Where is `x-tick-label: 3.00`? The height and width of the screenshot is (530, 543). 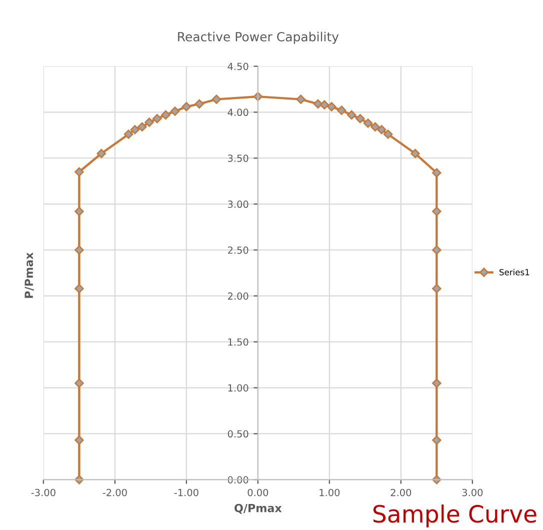
x-tick-label: 3.00 is located at coordinates (472, 492).